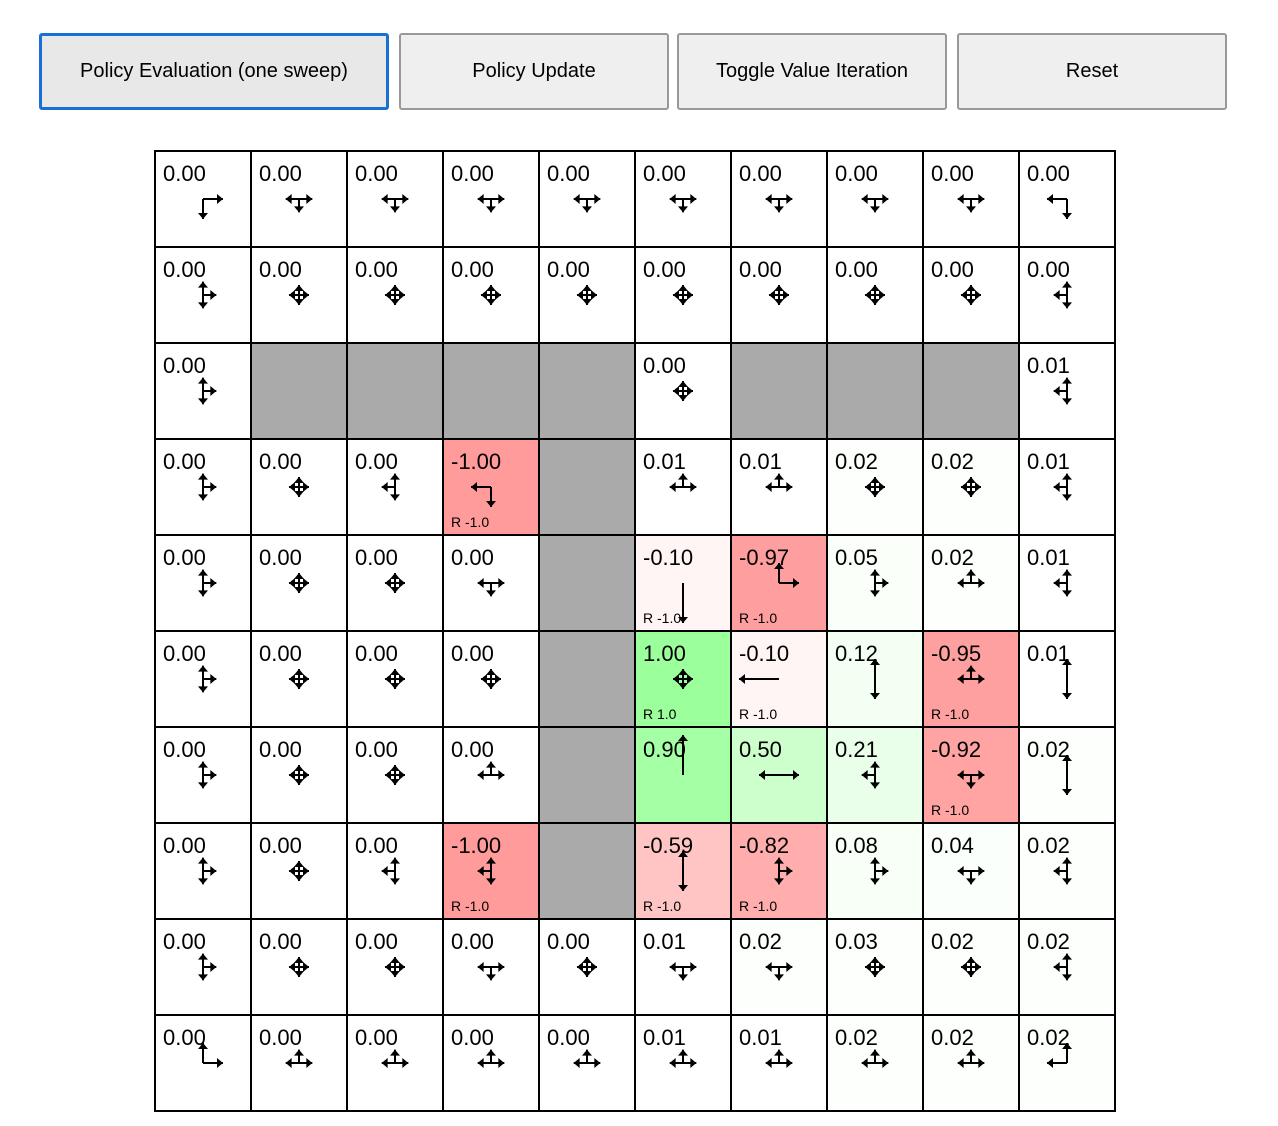 Image resolution: width=1278 pixels, height=1126 pixels. What do you see at coordinates (875, 679) in the screenshot?
I see `grid-cell: 0.12` at bounding box center [875, 679].